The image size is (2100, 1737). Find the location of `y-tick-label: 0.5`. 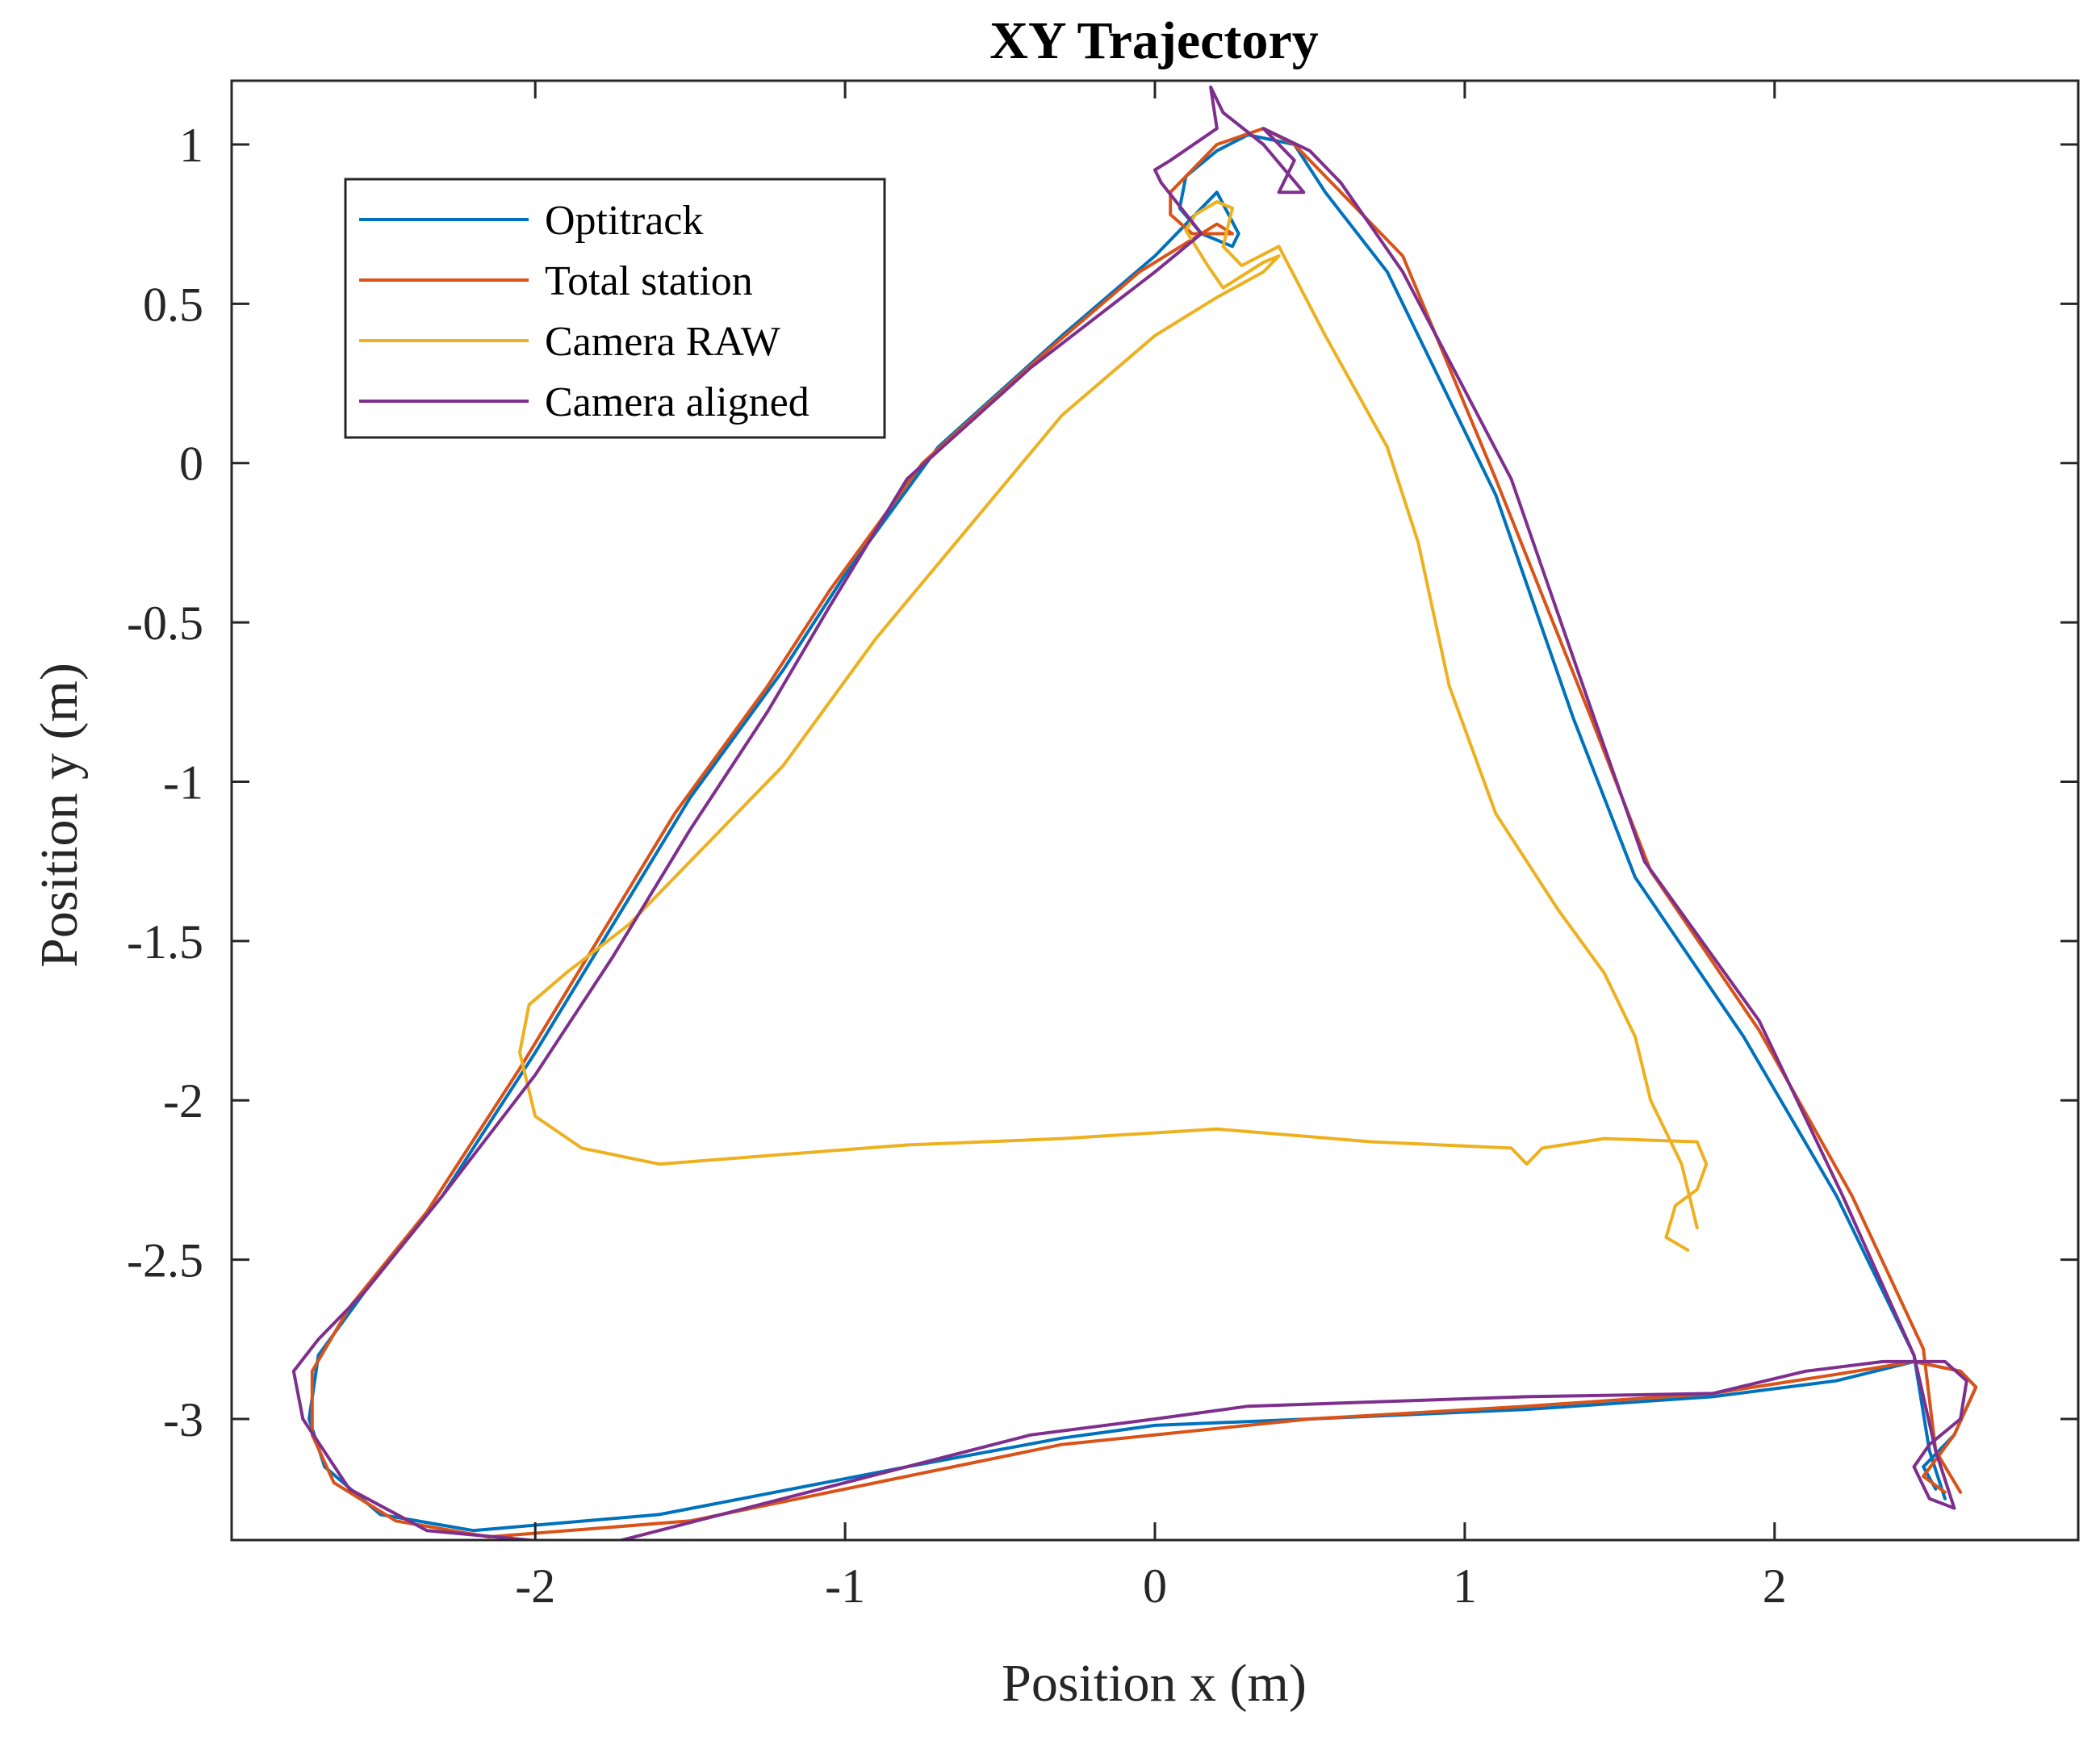

y-tick-label: 0.5 is located at coordinates (173, 304).